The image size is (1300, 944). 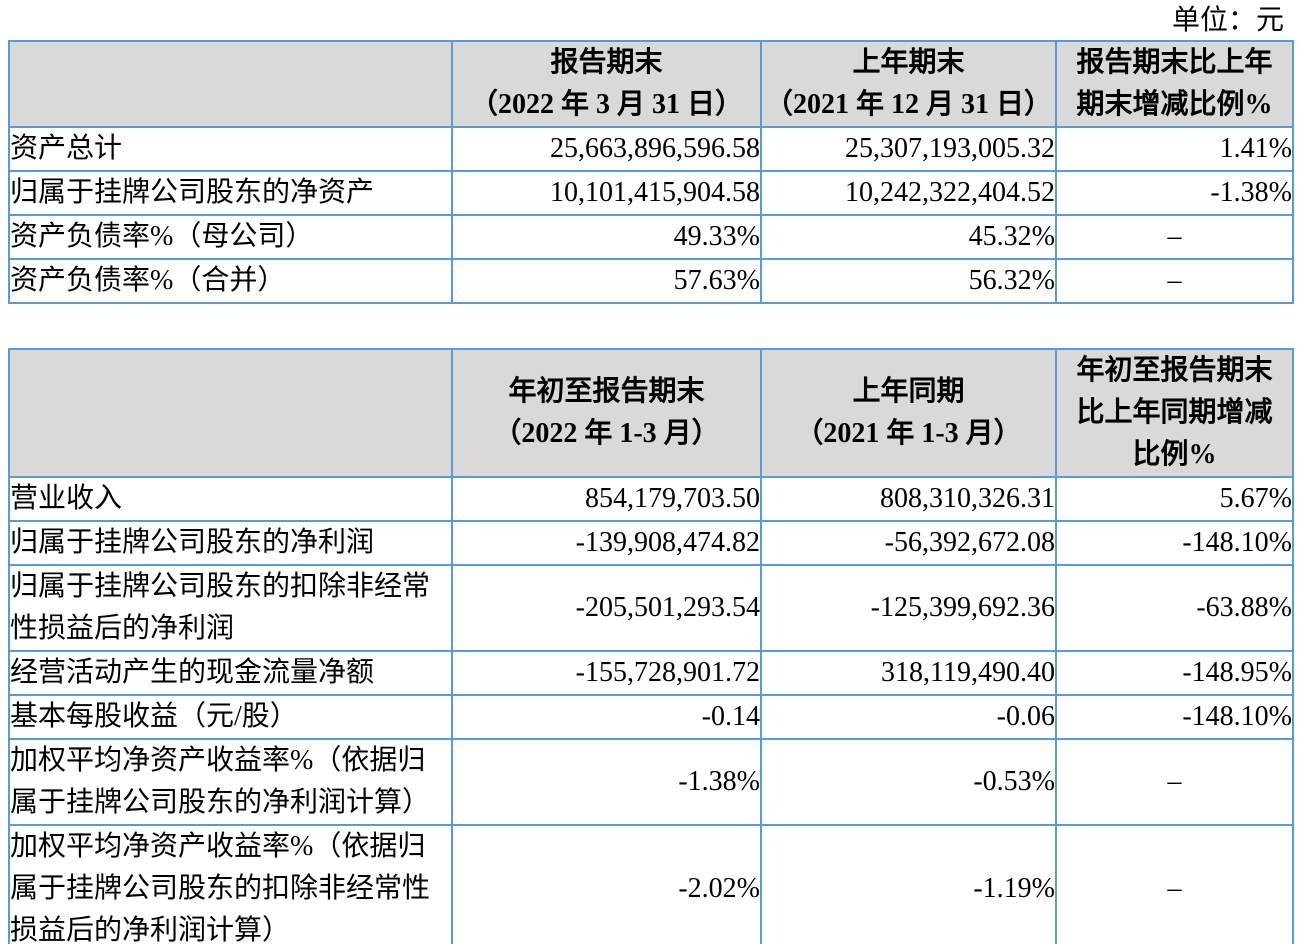 I want to click on table-row-operating-revenue: 营业收入 854,179,703.50 808,310,326.31 5.67%, so click(x=651, y=499).